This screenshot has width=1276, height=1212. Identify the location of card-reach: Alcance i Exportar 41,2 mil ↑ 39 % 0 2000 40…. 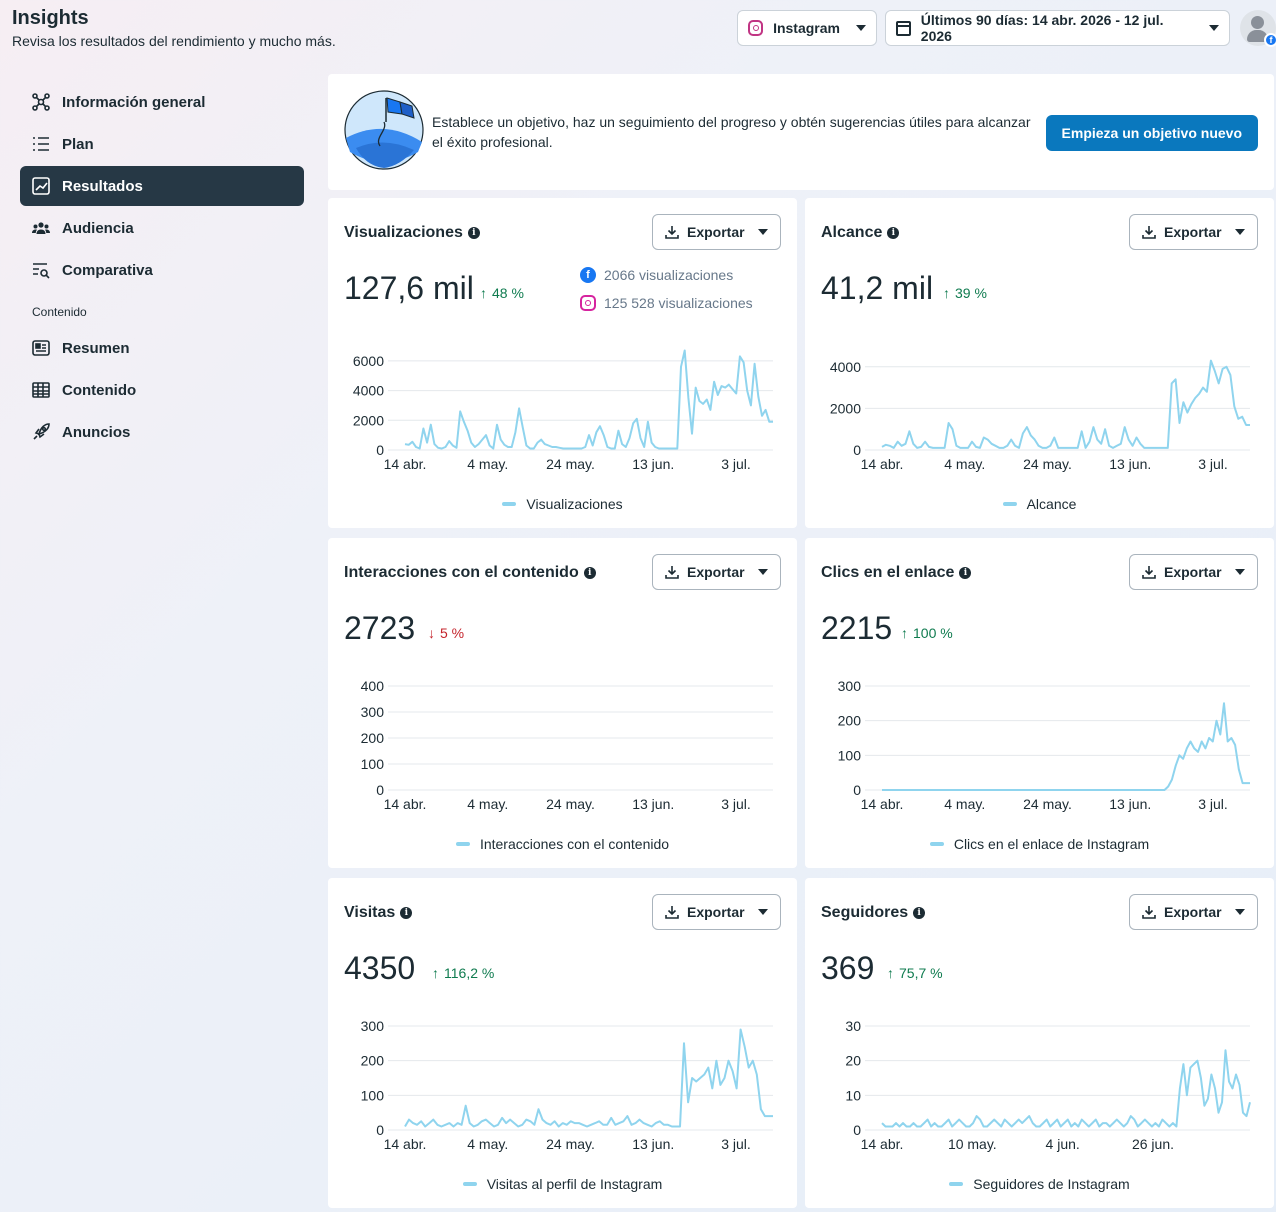
(1039, 363).